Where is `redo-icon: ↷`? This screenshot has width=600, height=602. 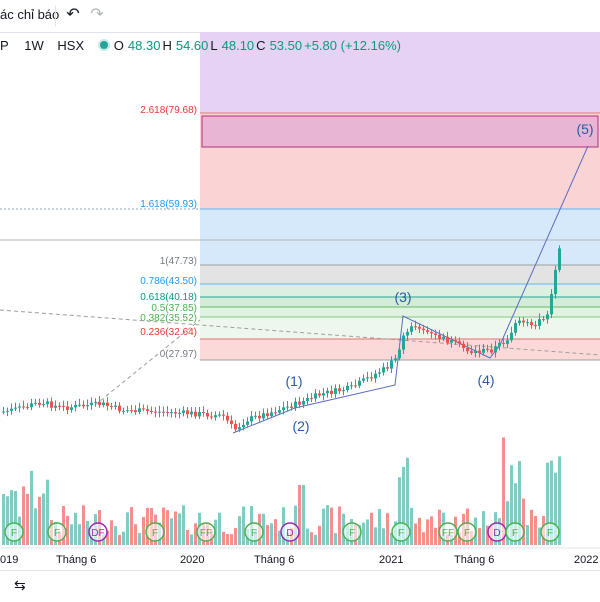
redo-icon: ↷ is located at coordinates (97, 14).